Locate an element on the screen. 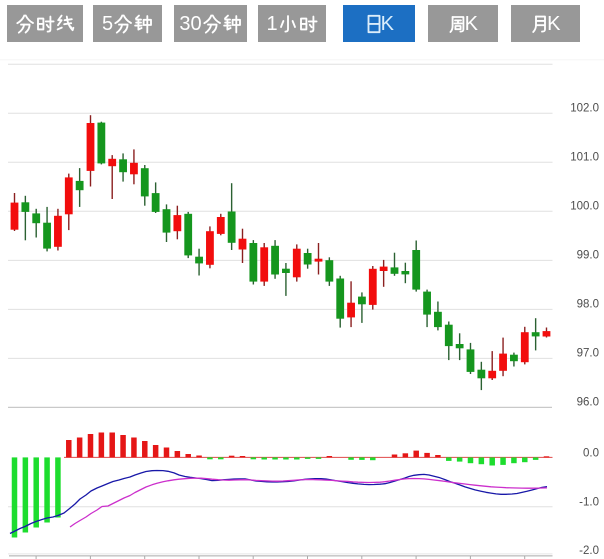  svg-text: 0.0 is located at coordinates (591, 453).